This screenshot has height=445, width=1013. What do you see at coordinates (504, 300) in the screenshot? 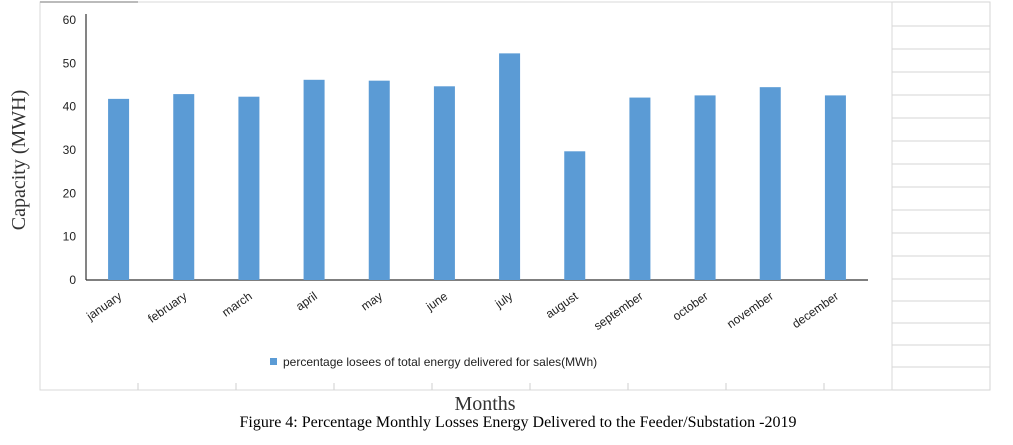
I see `x-category-label: july` at bounding box center [504, 300].